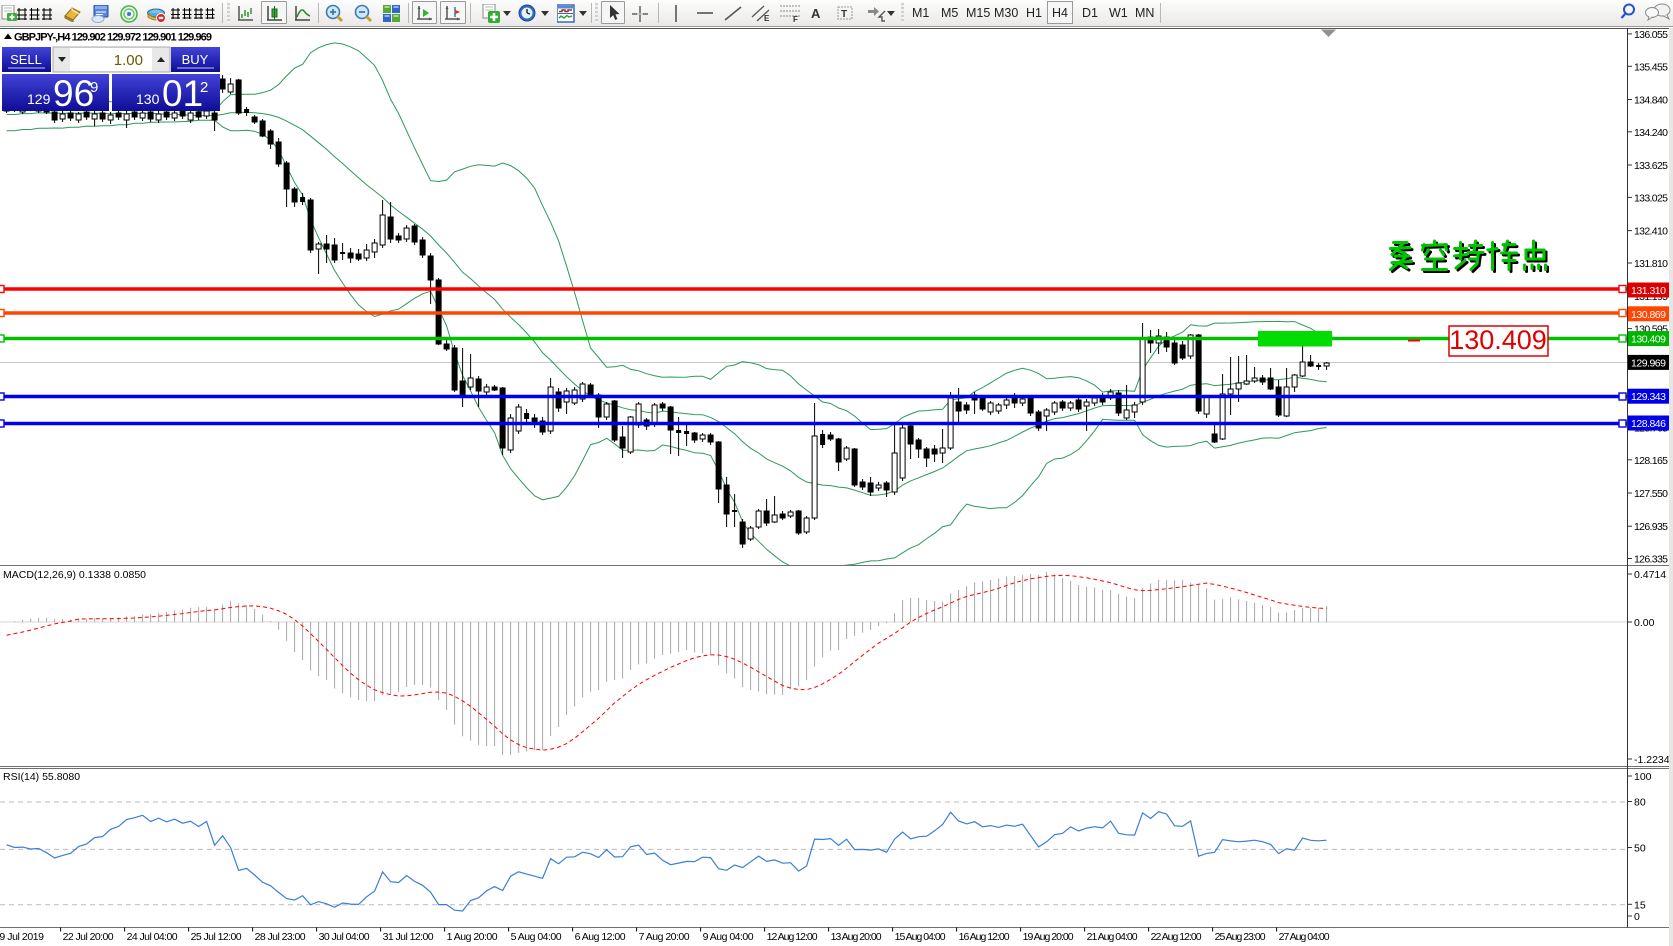  I want to click on svg-text: 129.343, so click(1648, 397).